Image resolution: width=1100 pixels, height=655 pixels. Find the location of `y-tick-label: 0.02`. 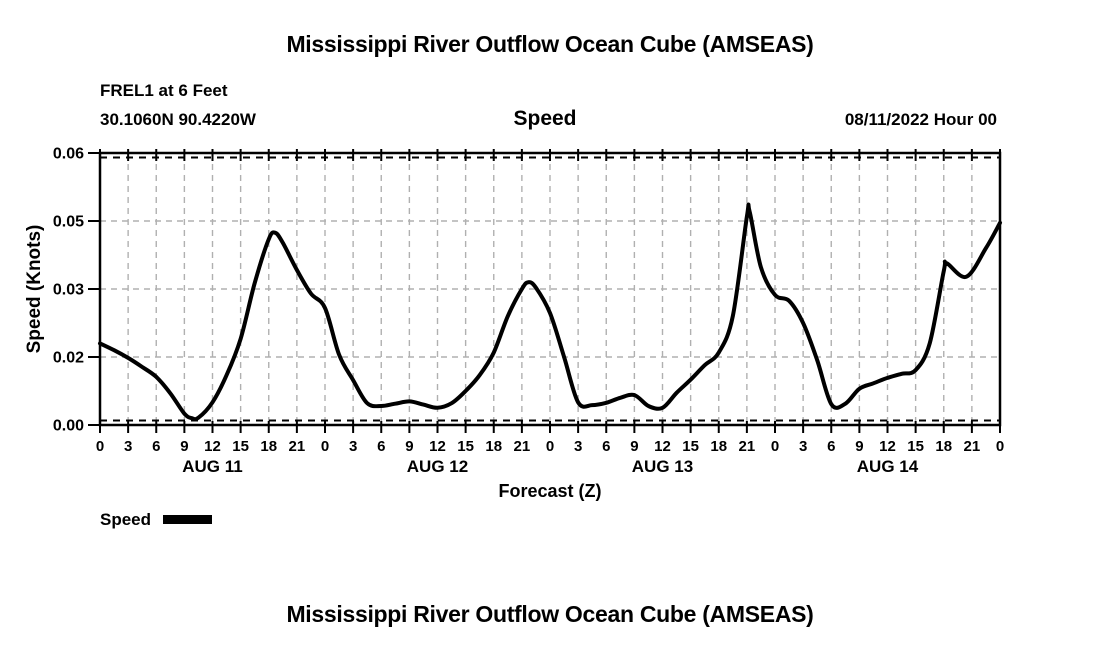

y-tick-label: 0.02 is located at coordinates (68, 358).